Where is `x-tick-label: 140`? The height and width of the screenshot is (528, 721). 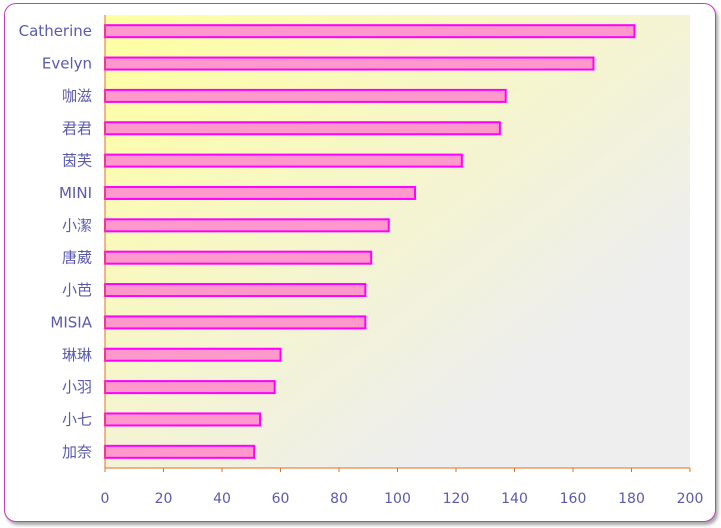
x-tick-label: 140 is located at coordinates (514, 499).